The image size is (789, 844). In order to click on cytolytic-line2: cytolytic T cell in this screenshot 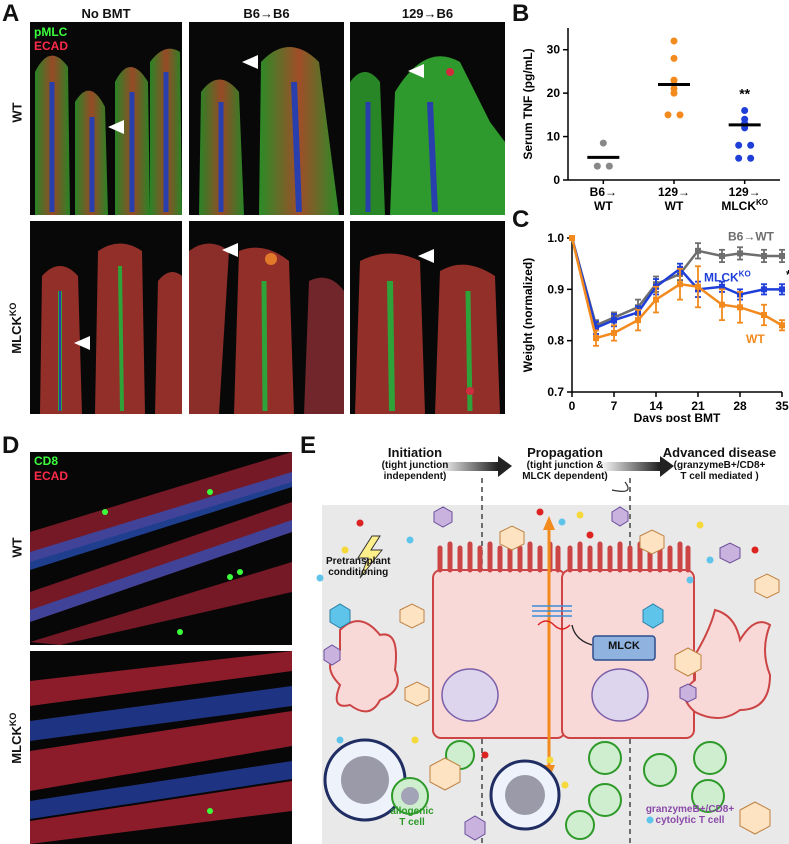, I will do `click(690, 820)`.